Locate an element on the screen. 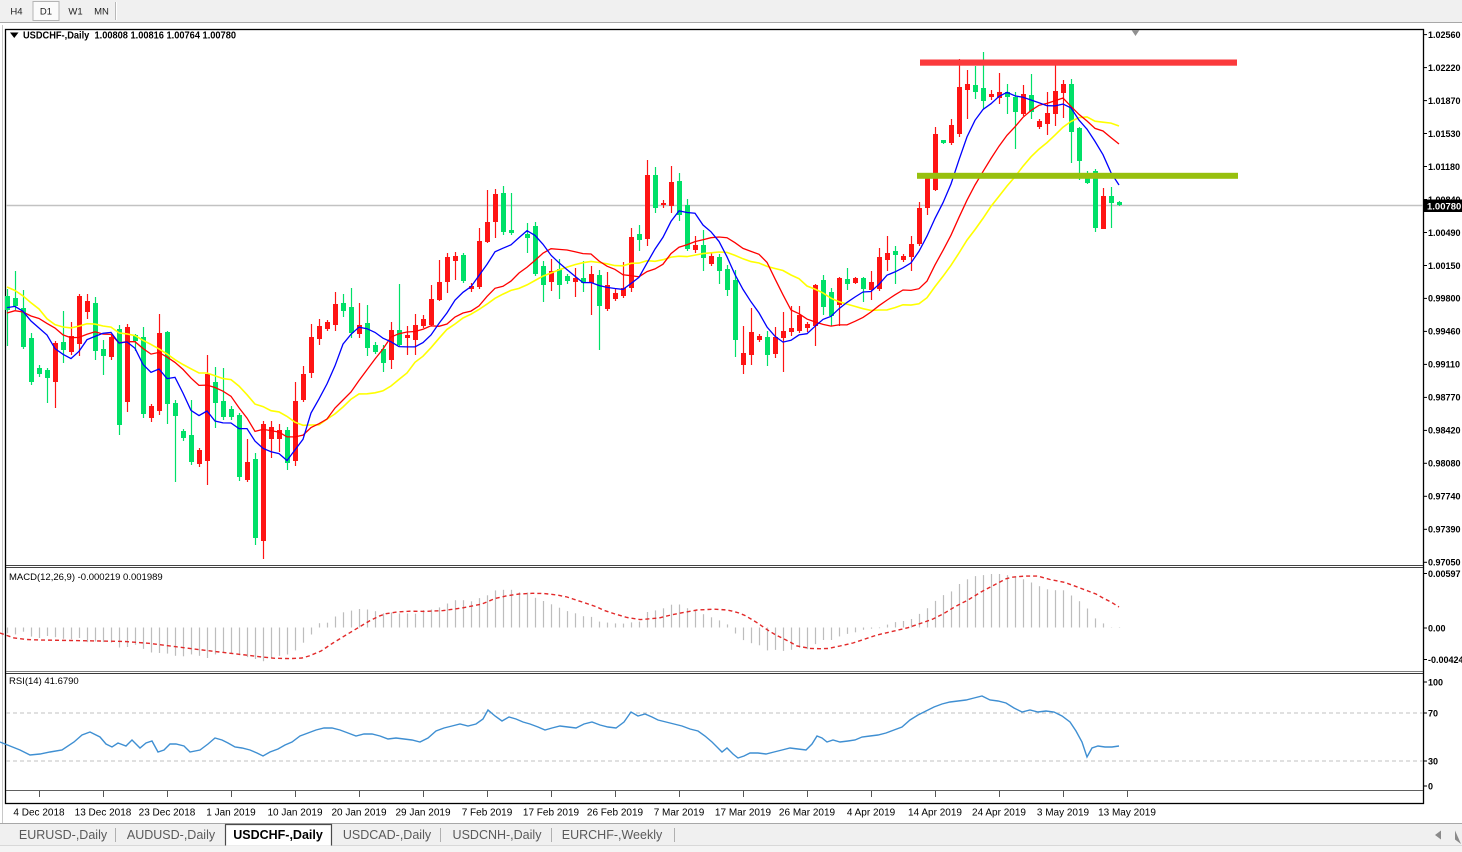  svg-text: 3 May 2019 is located at coordinates (1063, 813).